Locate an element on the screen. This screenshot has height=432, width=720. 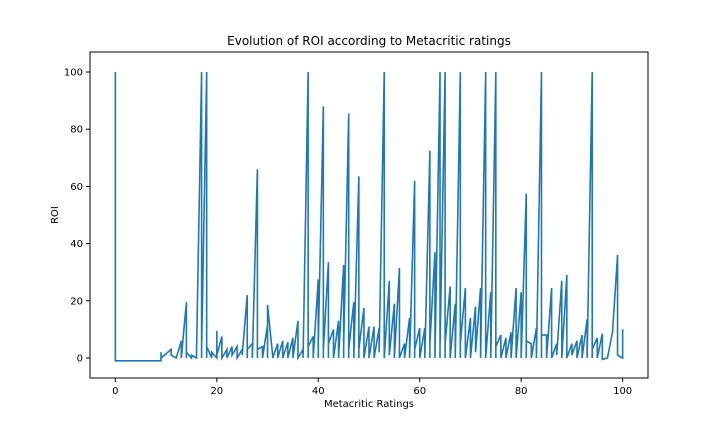
y-tick-label: 0 is located at coordinates (80, 358).